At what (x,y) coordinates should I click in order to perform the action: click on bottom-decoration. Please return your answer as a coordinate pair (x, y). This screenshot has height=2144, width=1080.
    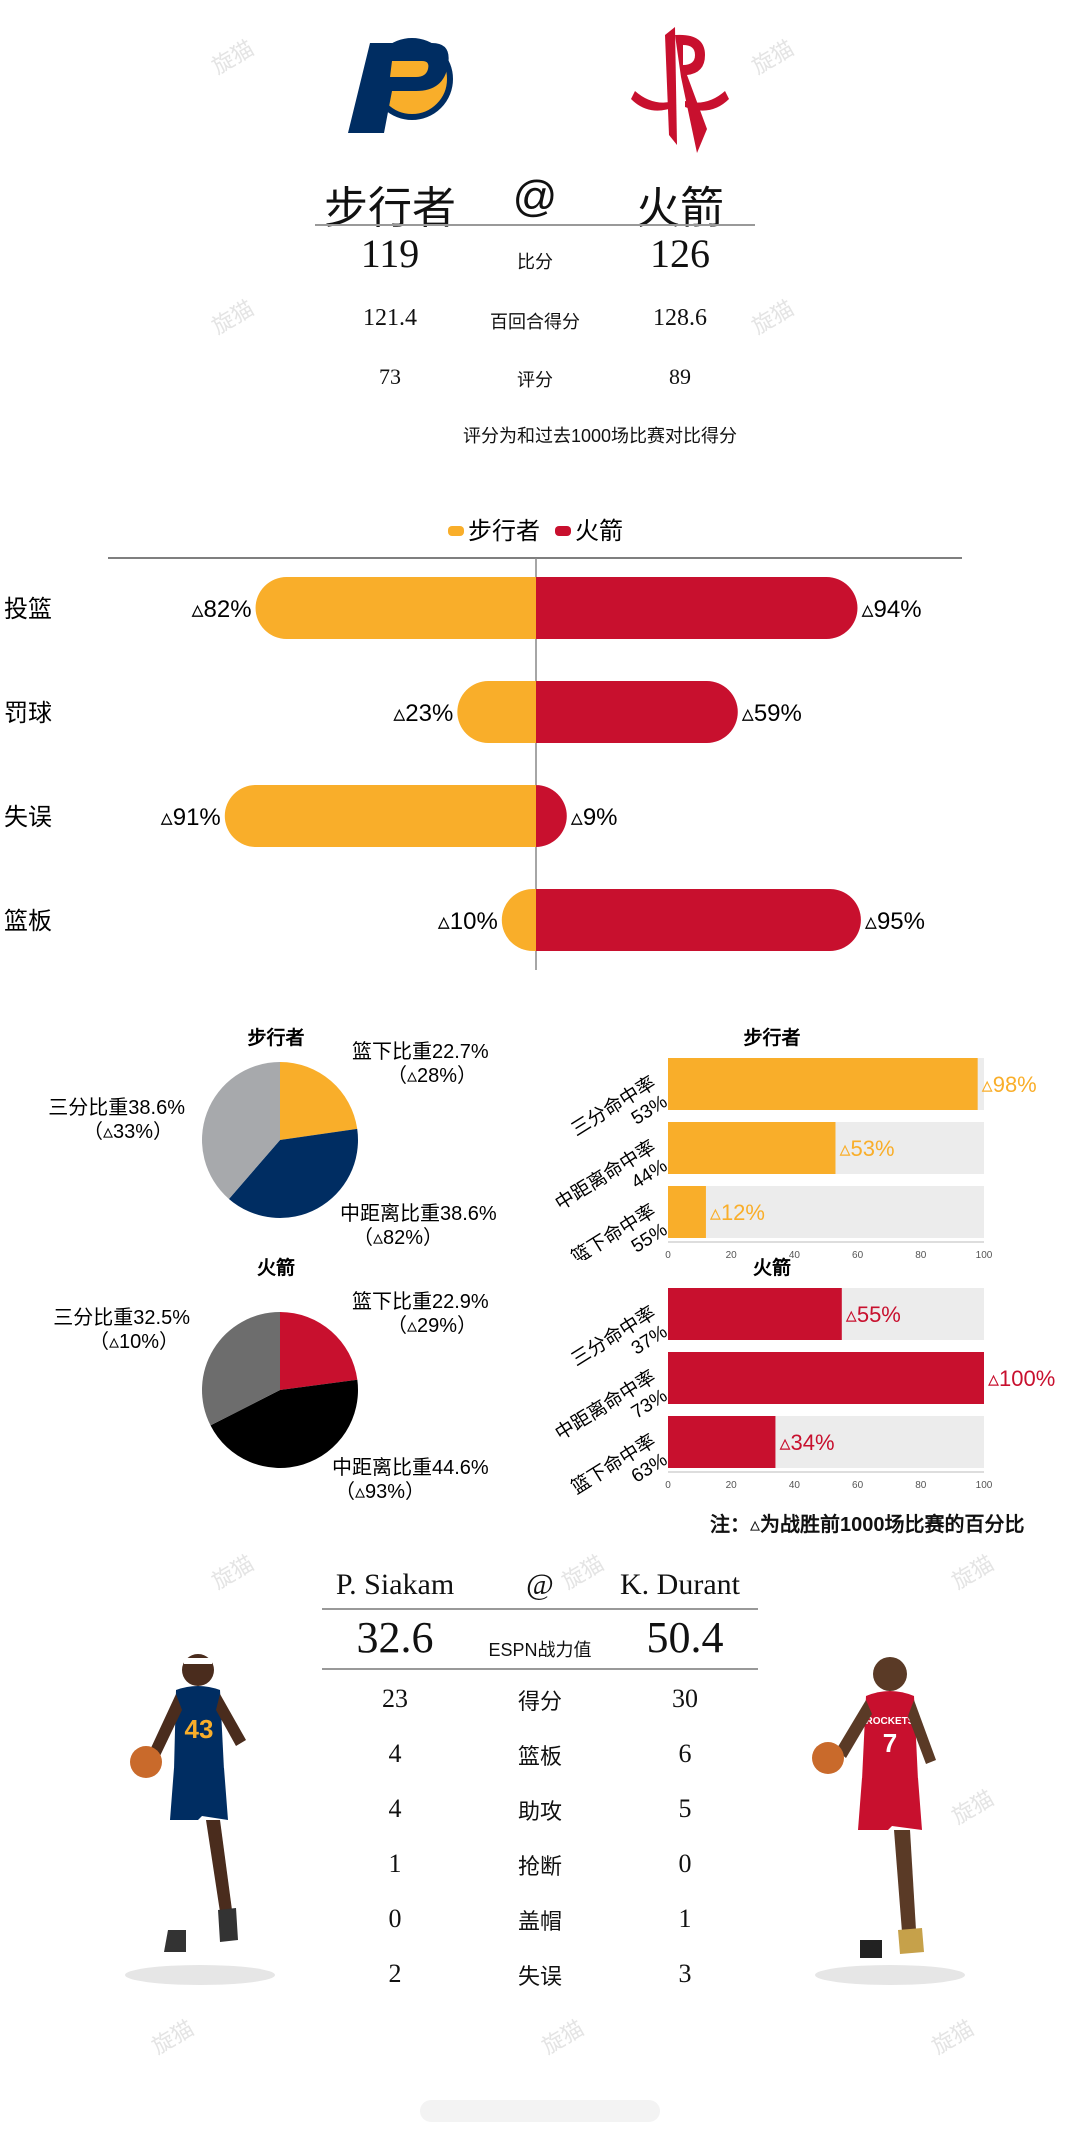
    Looking at the image, I should click on (540, 2111).